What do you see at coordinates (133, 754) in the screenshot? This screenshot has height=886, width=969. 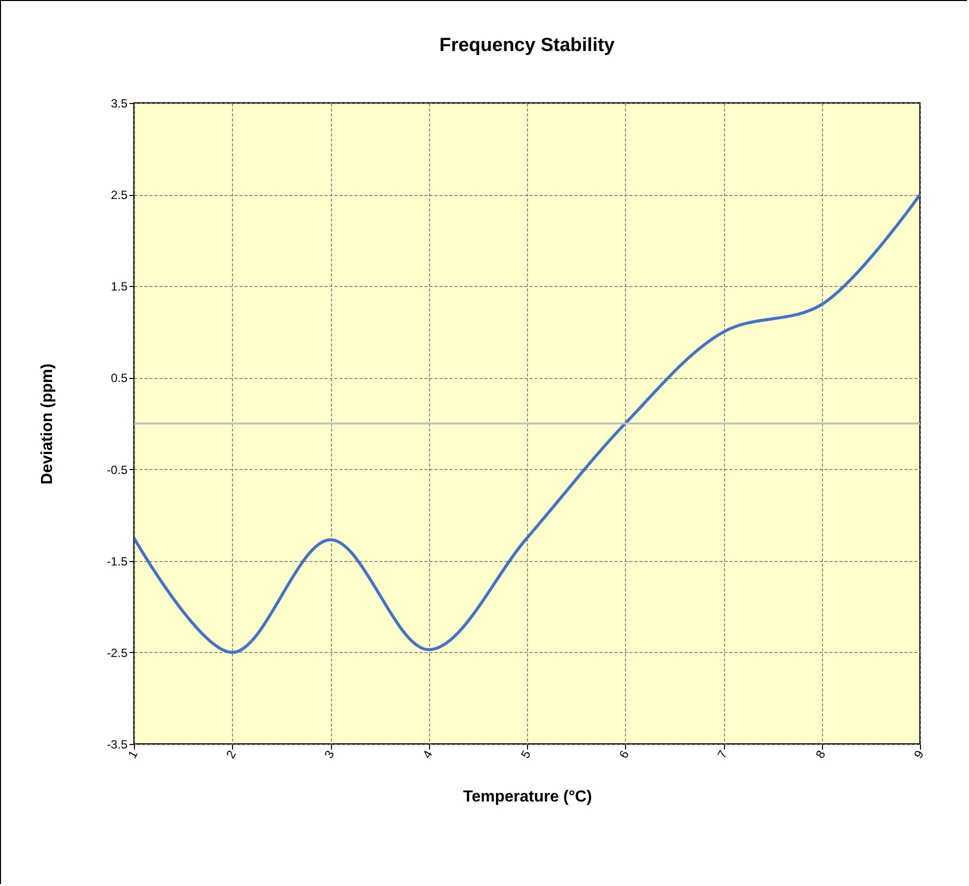 I see `x-tick-label: 1` at bounding box center [133, 754].